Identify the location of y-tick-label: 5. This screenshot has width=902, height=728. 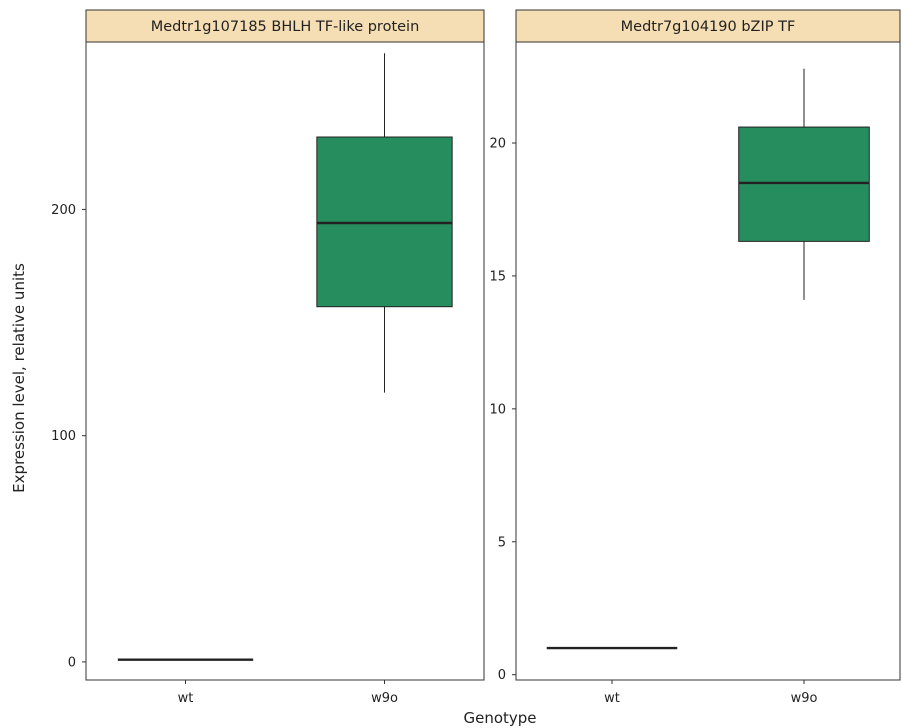
(502, 542).